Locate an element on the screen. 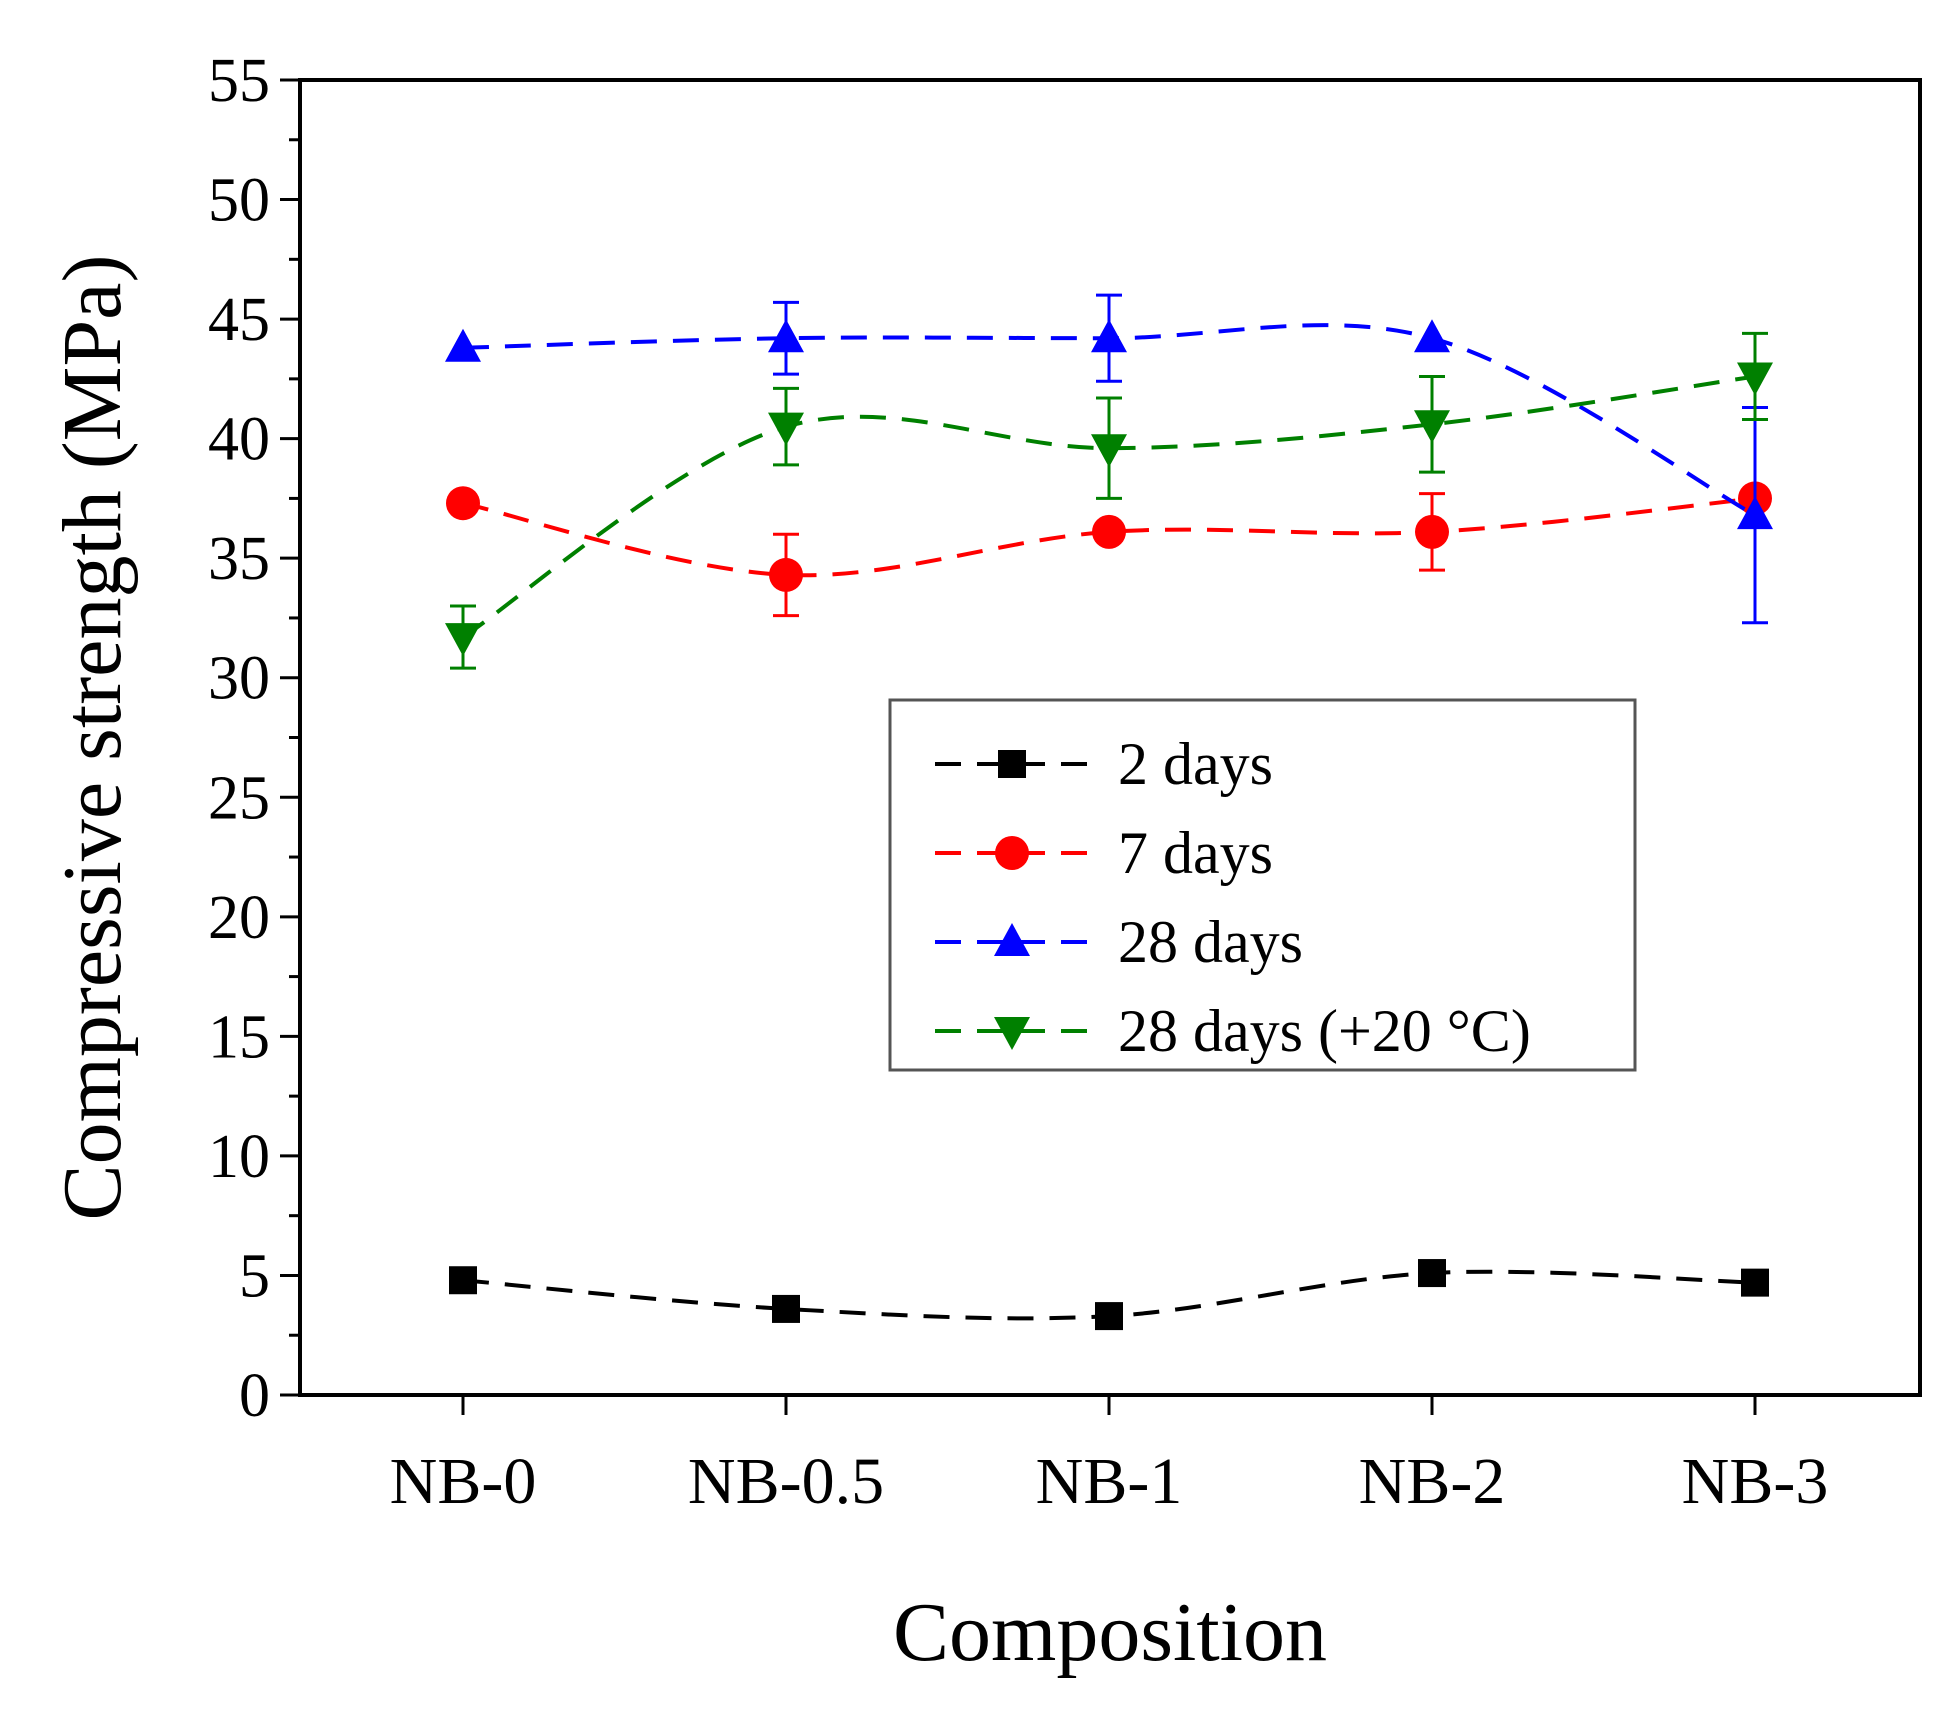 This screenshot has height=1715, width=1953. y-tick-label: 45 is located at coordinates (239, 320).